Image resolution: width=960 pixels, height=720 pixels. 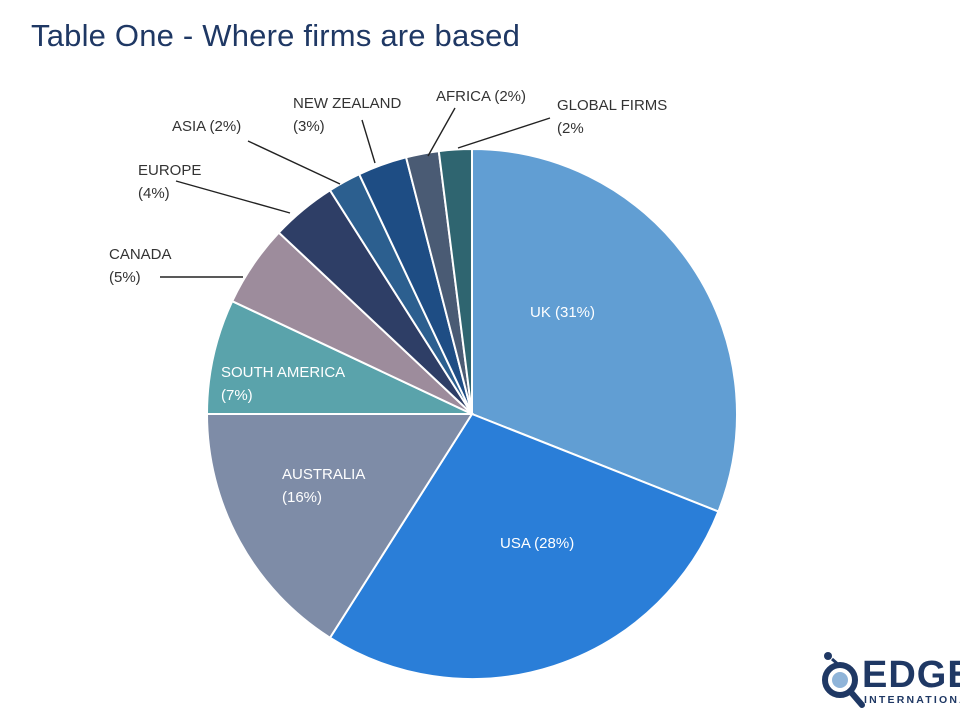 I want to click on edge-international-logo: EDGE INTERNATIONAL, so click(x=889, y=682).